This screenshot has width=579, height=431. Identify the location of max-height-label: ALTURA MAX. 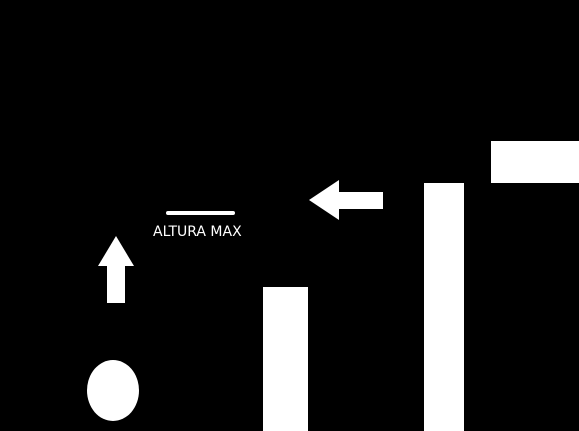
(208, 232).